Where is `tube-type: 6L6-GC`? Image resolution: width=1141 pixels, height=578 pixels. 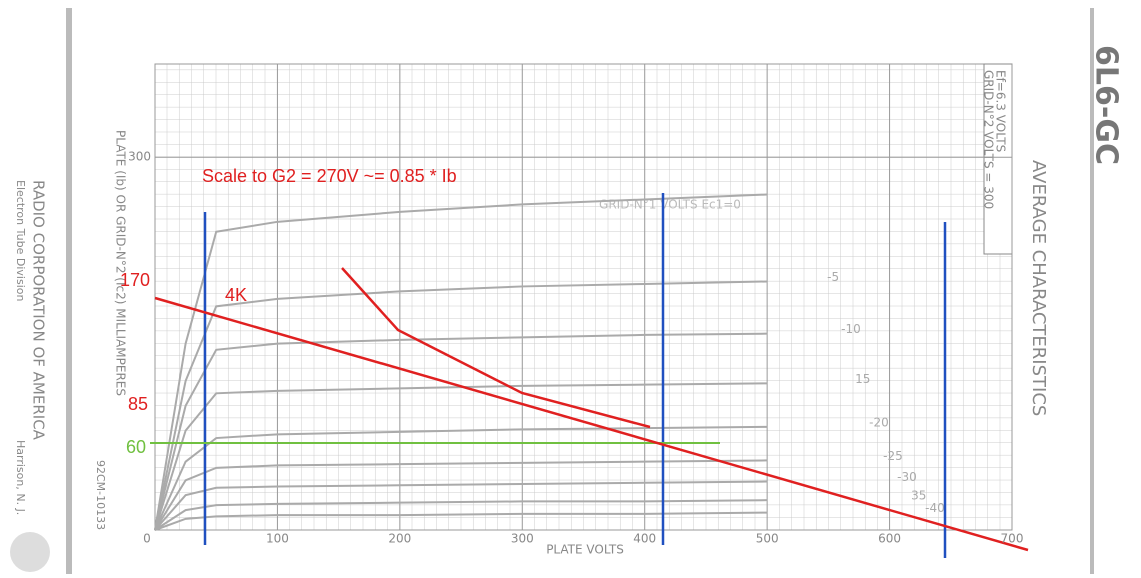 tube-type: 6L6-GC is located at coordinates (1106, 105).